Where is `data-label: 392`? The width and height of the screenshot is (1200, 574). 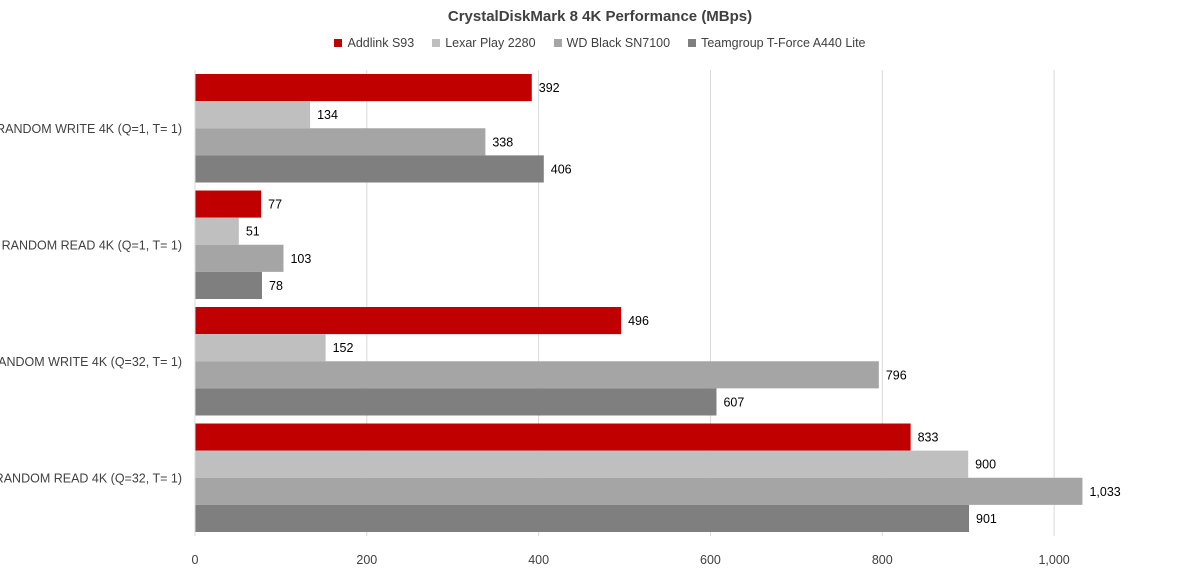
data-label: 392 is located at coordinates (549, 88).